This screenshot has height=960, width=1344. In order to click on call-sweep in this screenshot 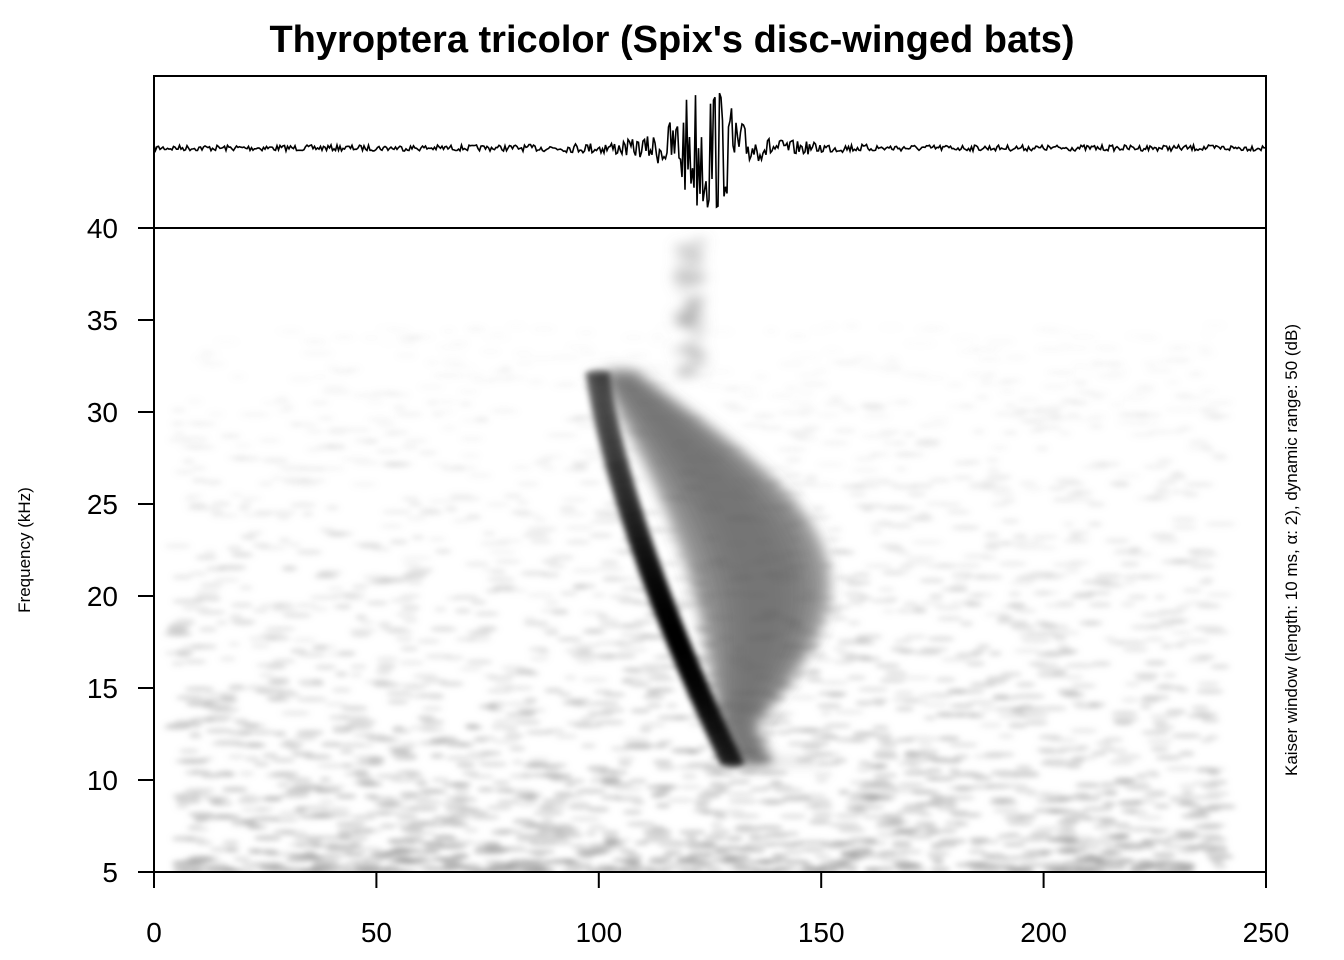, I will do `click(664, 568)`.